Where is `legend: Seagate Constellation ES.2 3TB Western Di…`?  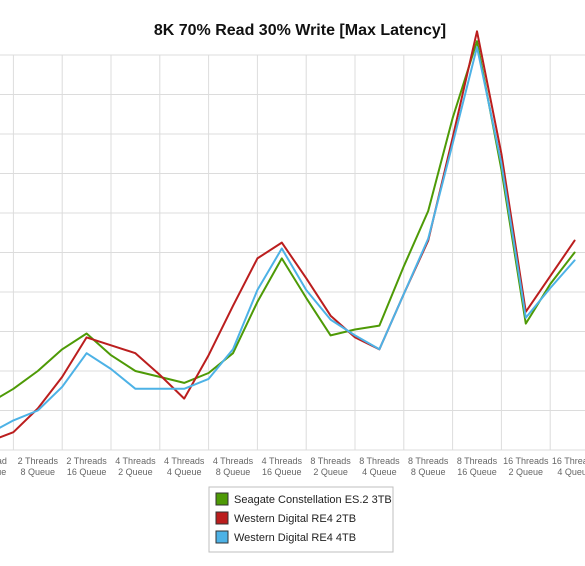
legend: Seagate Constellation ES.2 3TB Western Di… is located at coordinates (301, 519).